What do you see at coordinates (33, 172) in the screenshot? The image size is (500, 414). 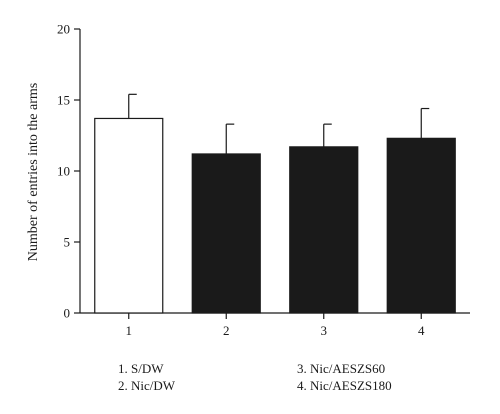 I see `y-axis-label: Number of entries into the arms` at bounding box center [33, 172].